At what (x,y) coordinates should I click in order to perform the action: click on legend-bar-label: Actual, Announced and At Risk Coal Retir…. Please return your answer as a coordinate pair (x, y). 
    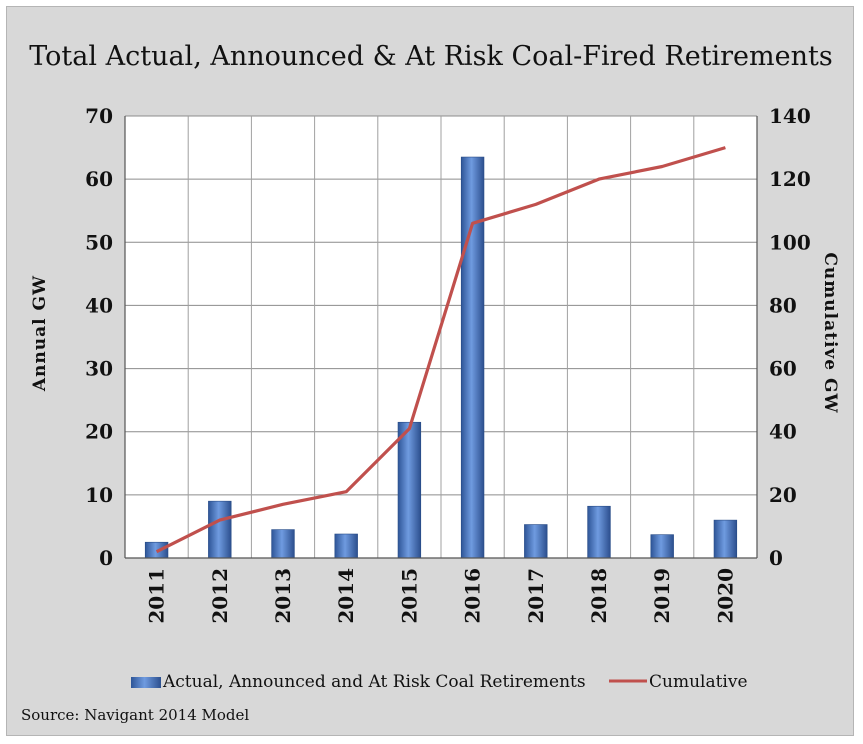
    Looking at the image, I should click on (374, 682).